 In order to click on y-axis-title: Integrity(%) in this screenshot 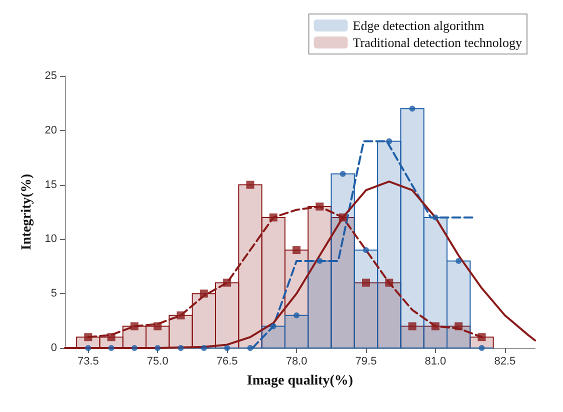, I will do `click(26, 212)`.